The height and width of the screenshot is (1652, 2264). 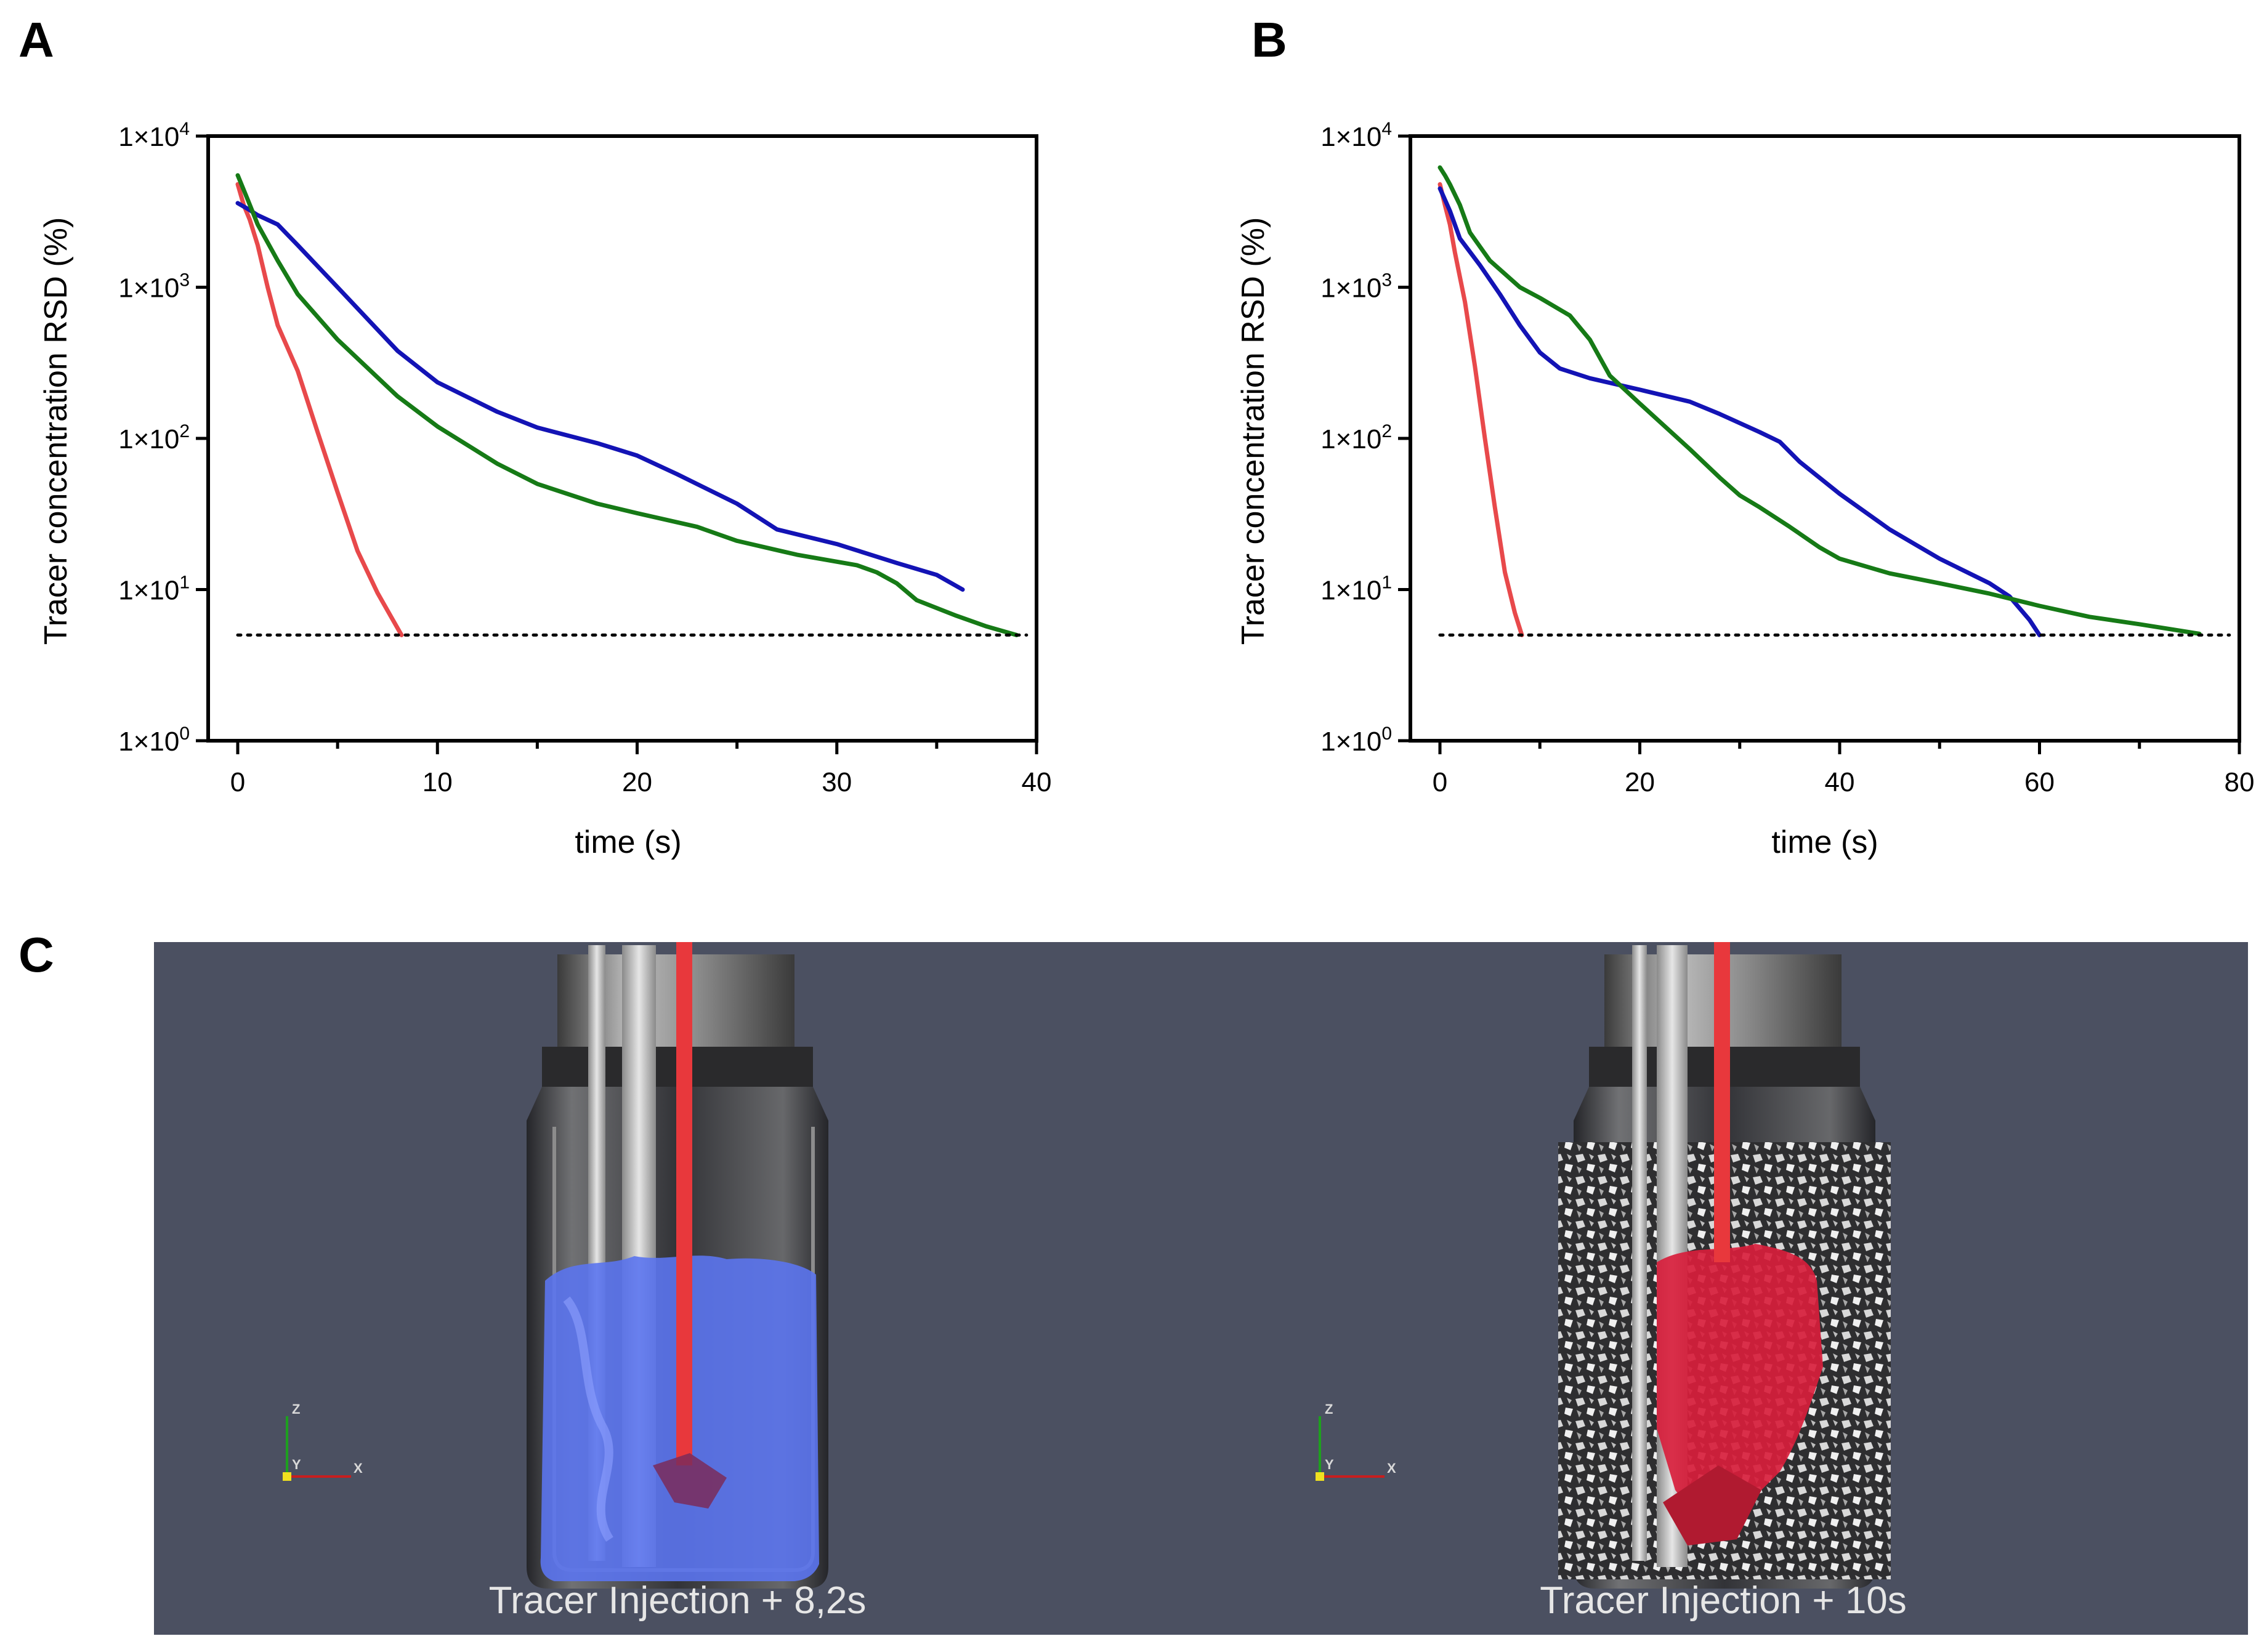 What do you see at coordinates (1640, 782) in the screenshot?
I see `chart-b-x-tick-label: 20` at bounding box center [1640, 782].